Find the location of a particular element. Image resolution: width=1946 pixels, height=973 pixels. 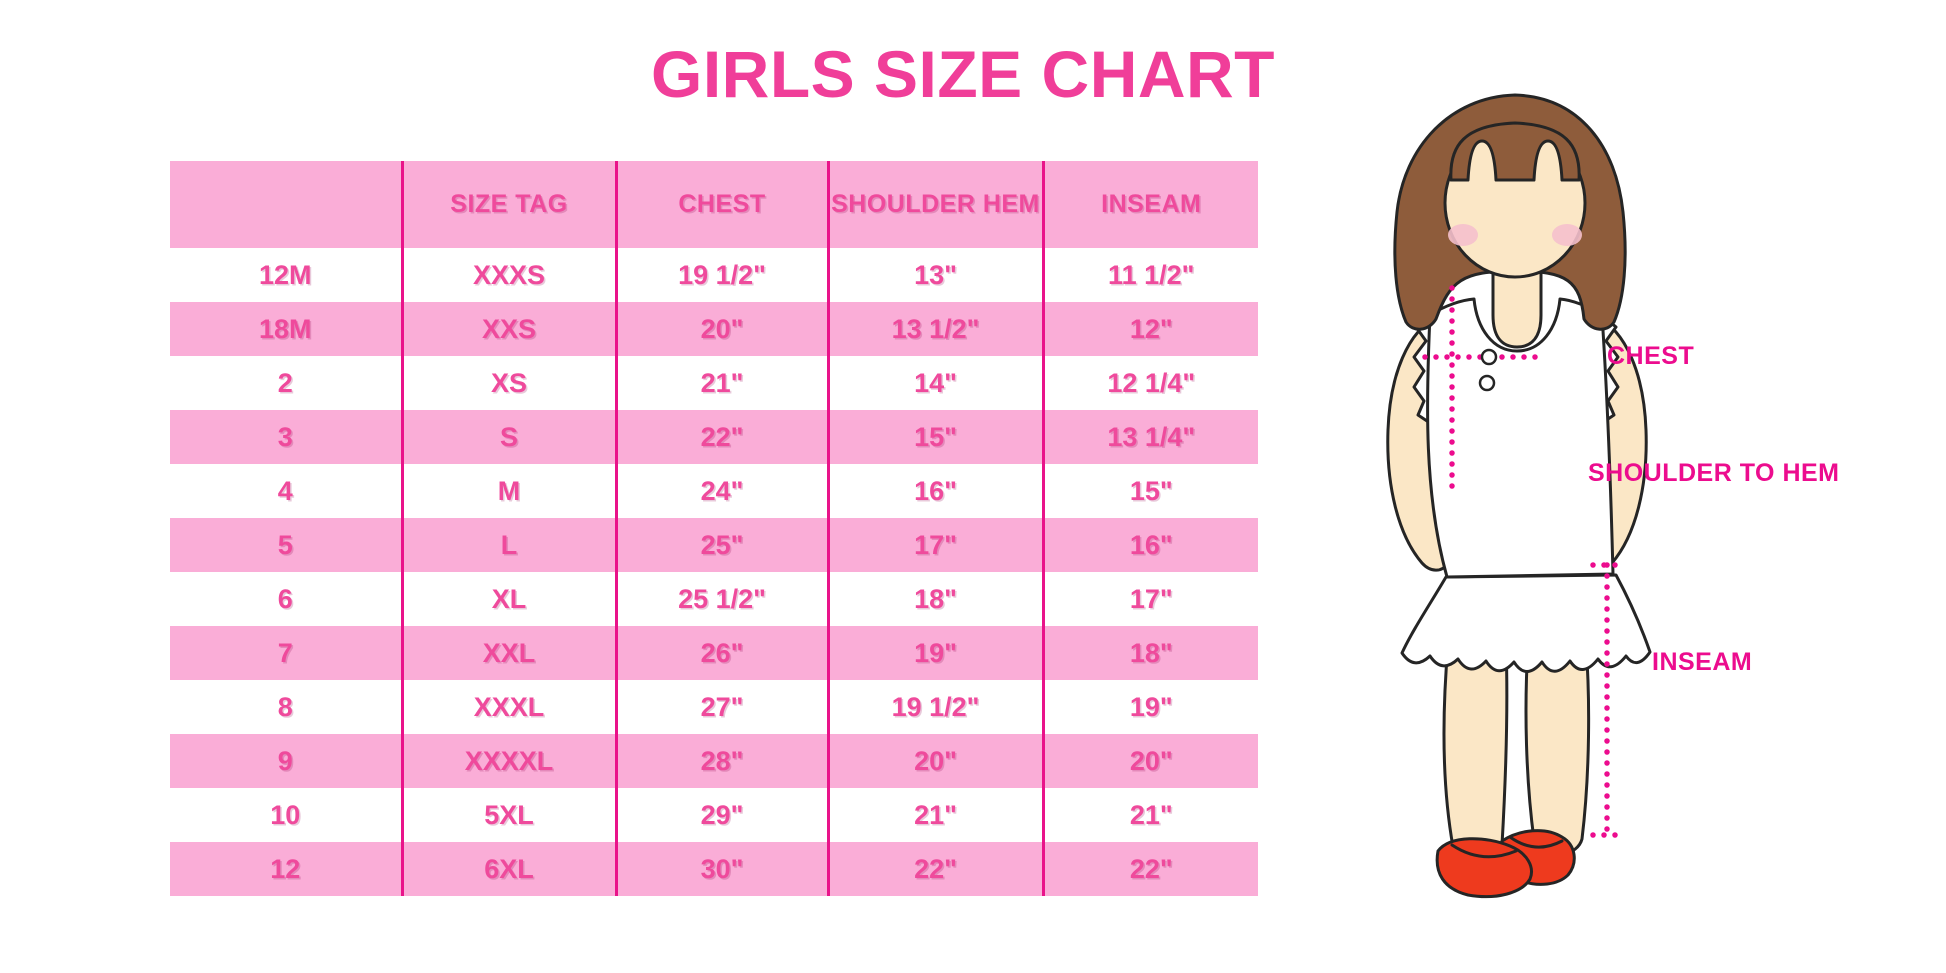

table-row: 6 XL 25 1/2" 18" 17" is located at coordinates (714, 599).